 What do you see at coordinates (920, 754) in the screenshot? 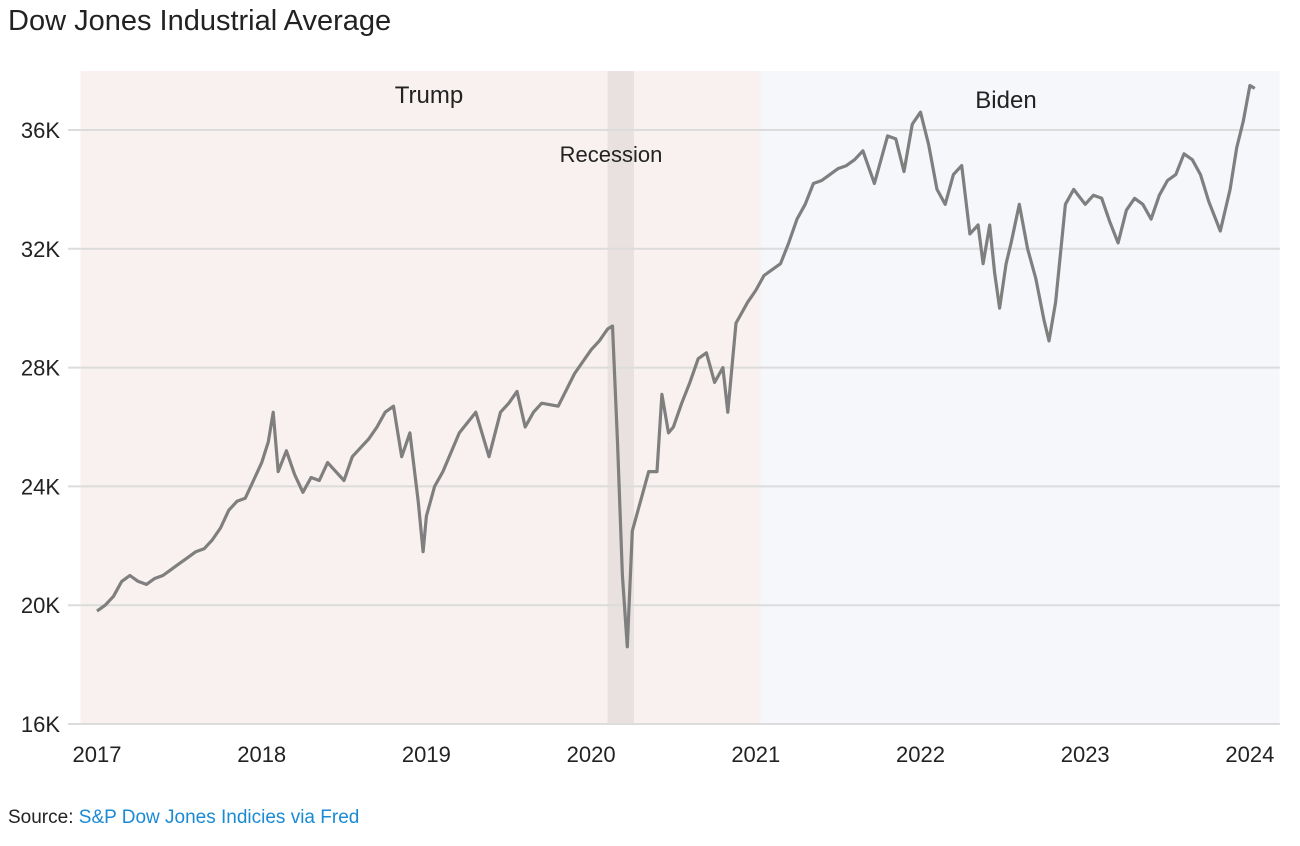
I see `x-tick-label: 2022` at bounding box center [920, 754].